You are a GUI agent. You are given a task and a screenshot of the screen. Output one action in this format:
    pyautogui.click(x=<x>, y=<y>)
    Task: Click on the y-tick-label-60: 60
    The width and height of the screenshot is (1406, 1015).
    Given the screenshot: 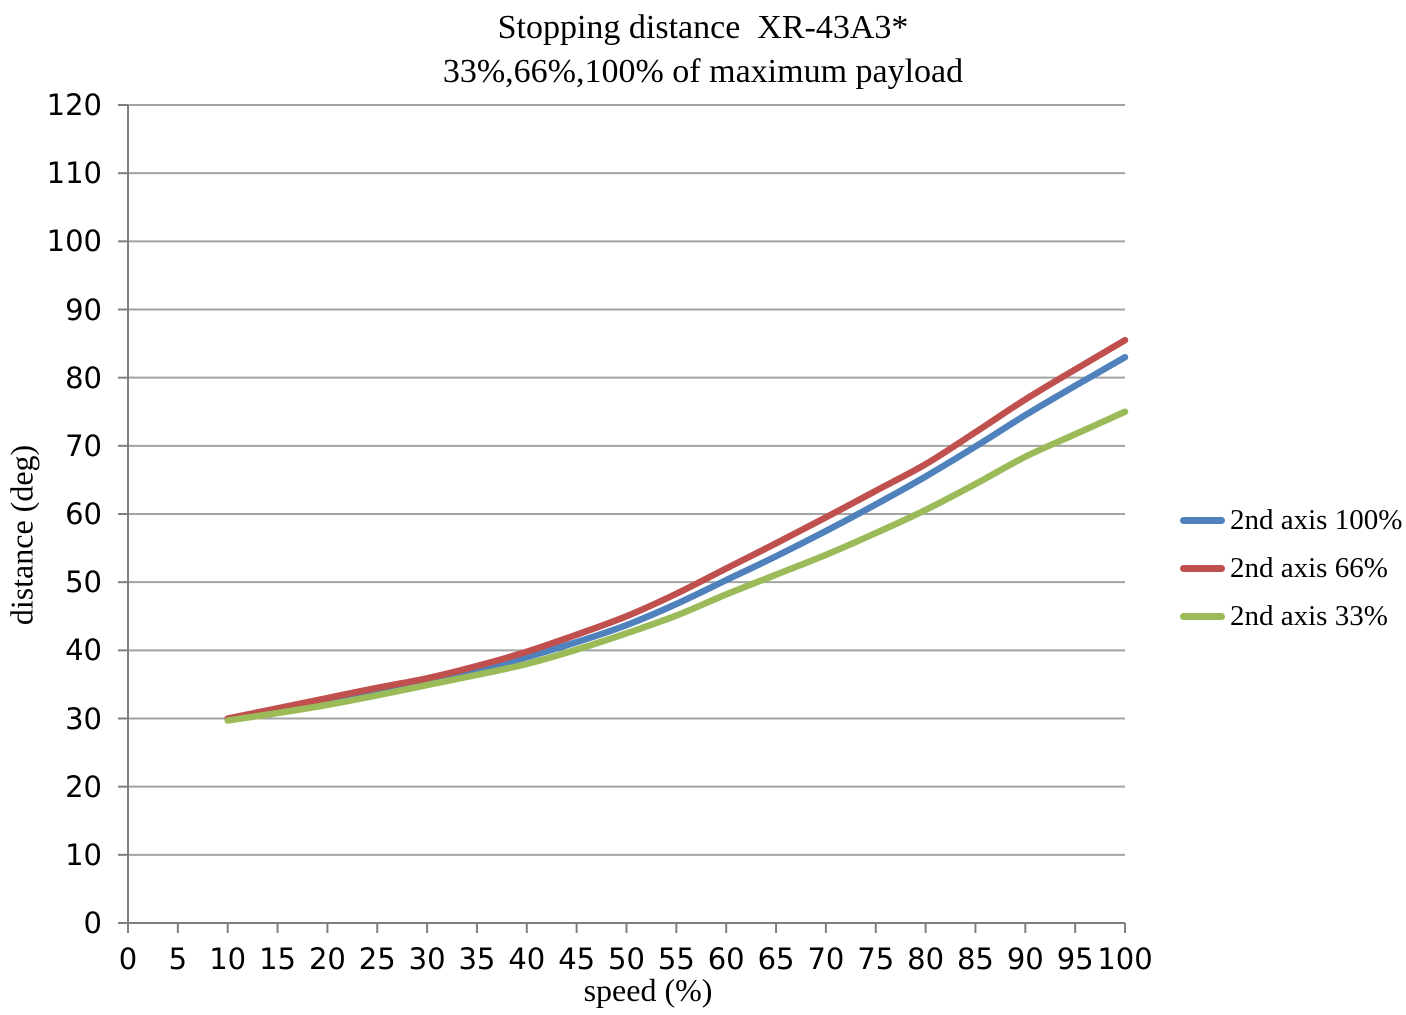 What is the action you would take?
    pyautogui.click(x=83, y=514)
    